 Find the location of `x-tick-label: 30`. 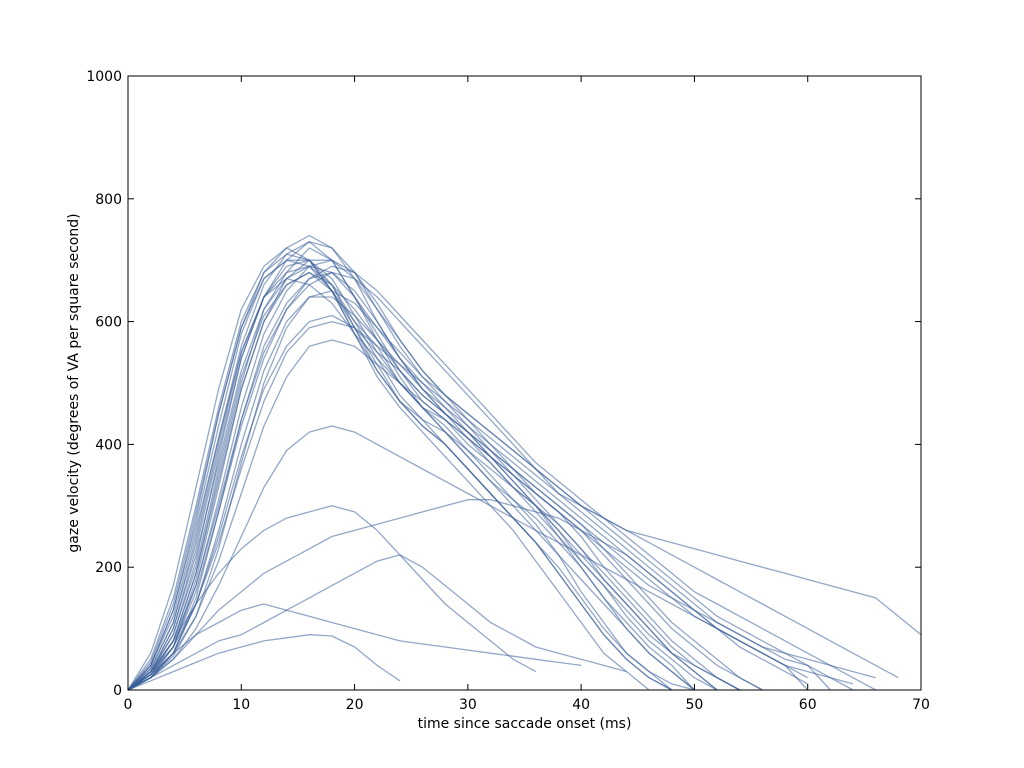

x-tick-label: 30 is located at coordinates (468, 705).